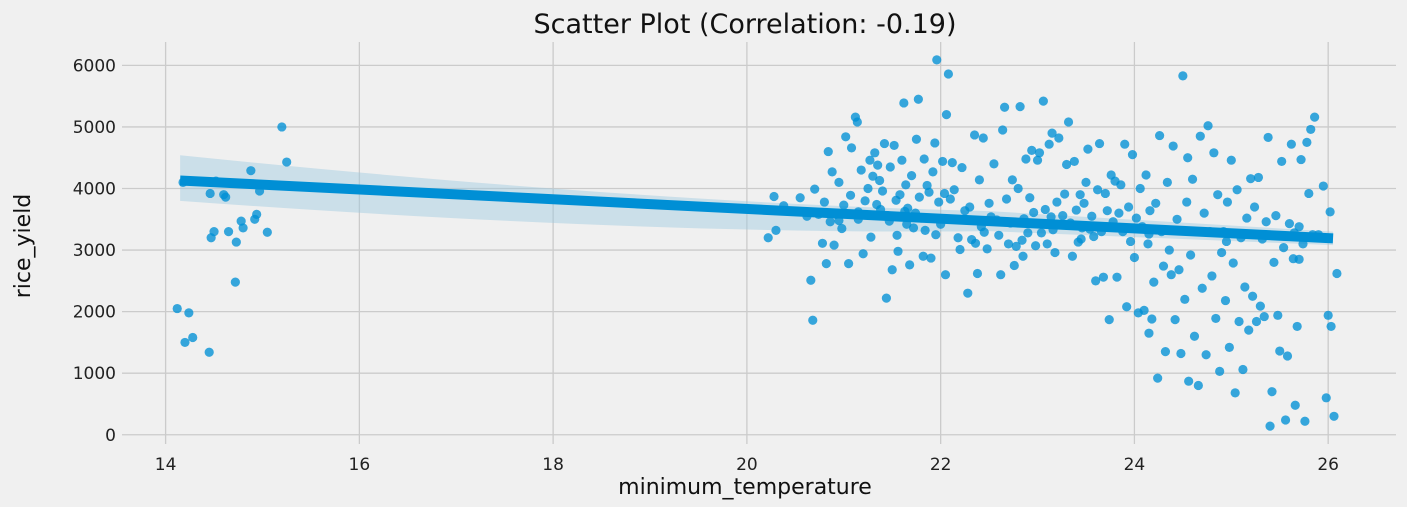  What do you see at coordinates (360, 465) in the screenshot?
I see `x-tick-label: 16` at bounding box center [360, 465].